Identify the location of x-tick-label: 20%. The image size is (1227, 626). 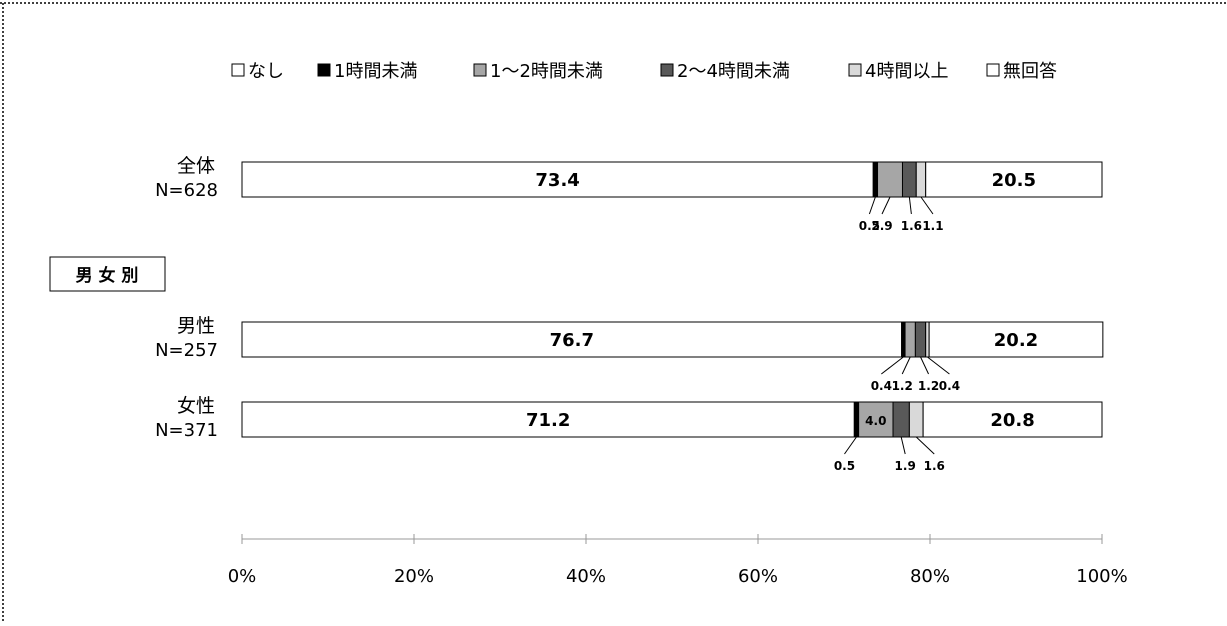
(414, 576).